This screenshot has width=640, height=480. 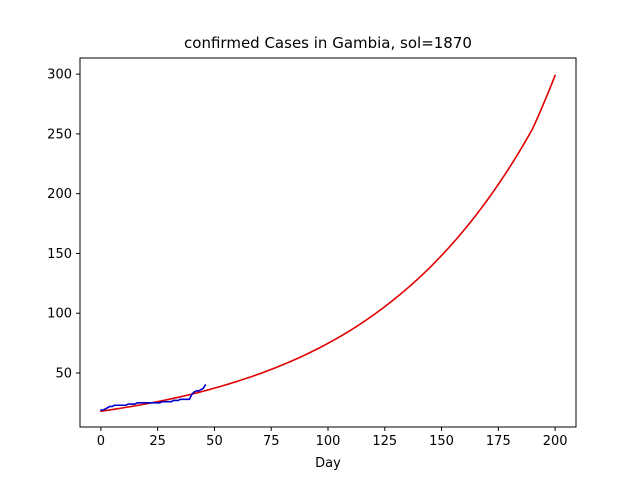 I want to click on observed-series-line, so click(x=153, y=397).